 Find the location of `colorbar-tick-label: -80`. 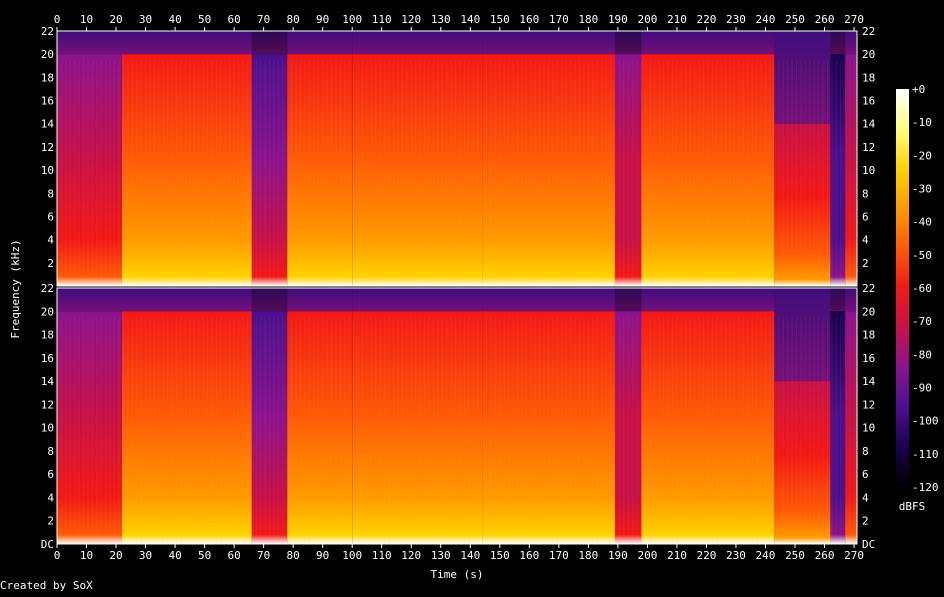

colorbar-tick-label: -80 is located at coordinates (922, 354).